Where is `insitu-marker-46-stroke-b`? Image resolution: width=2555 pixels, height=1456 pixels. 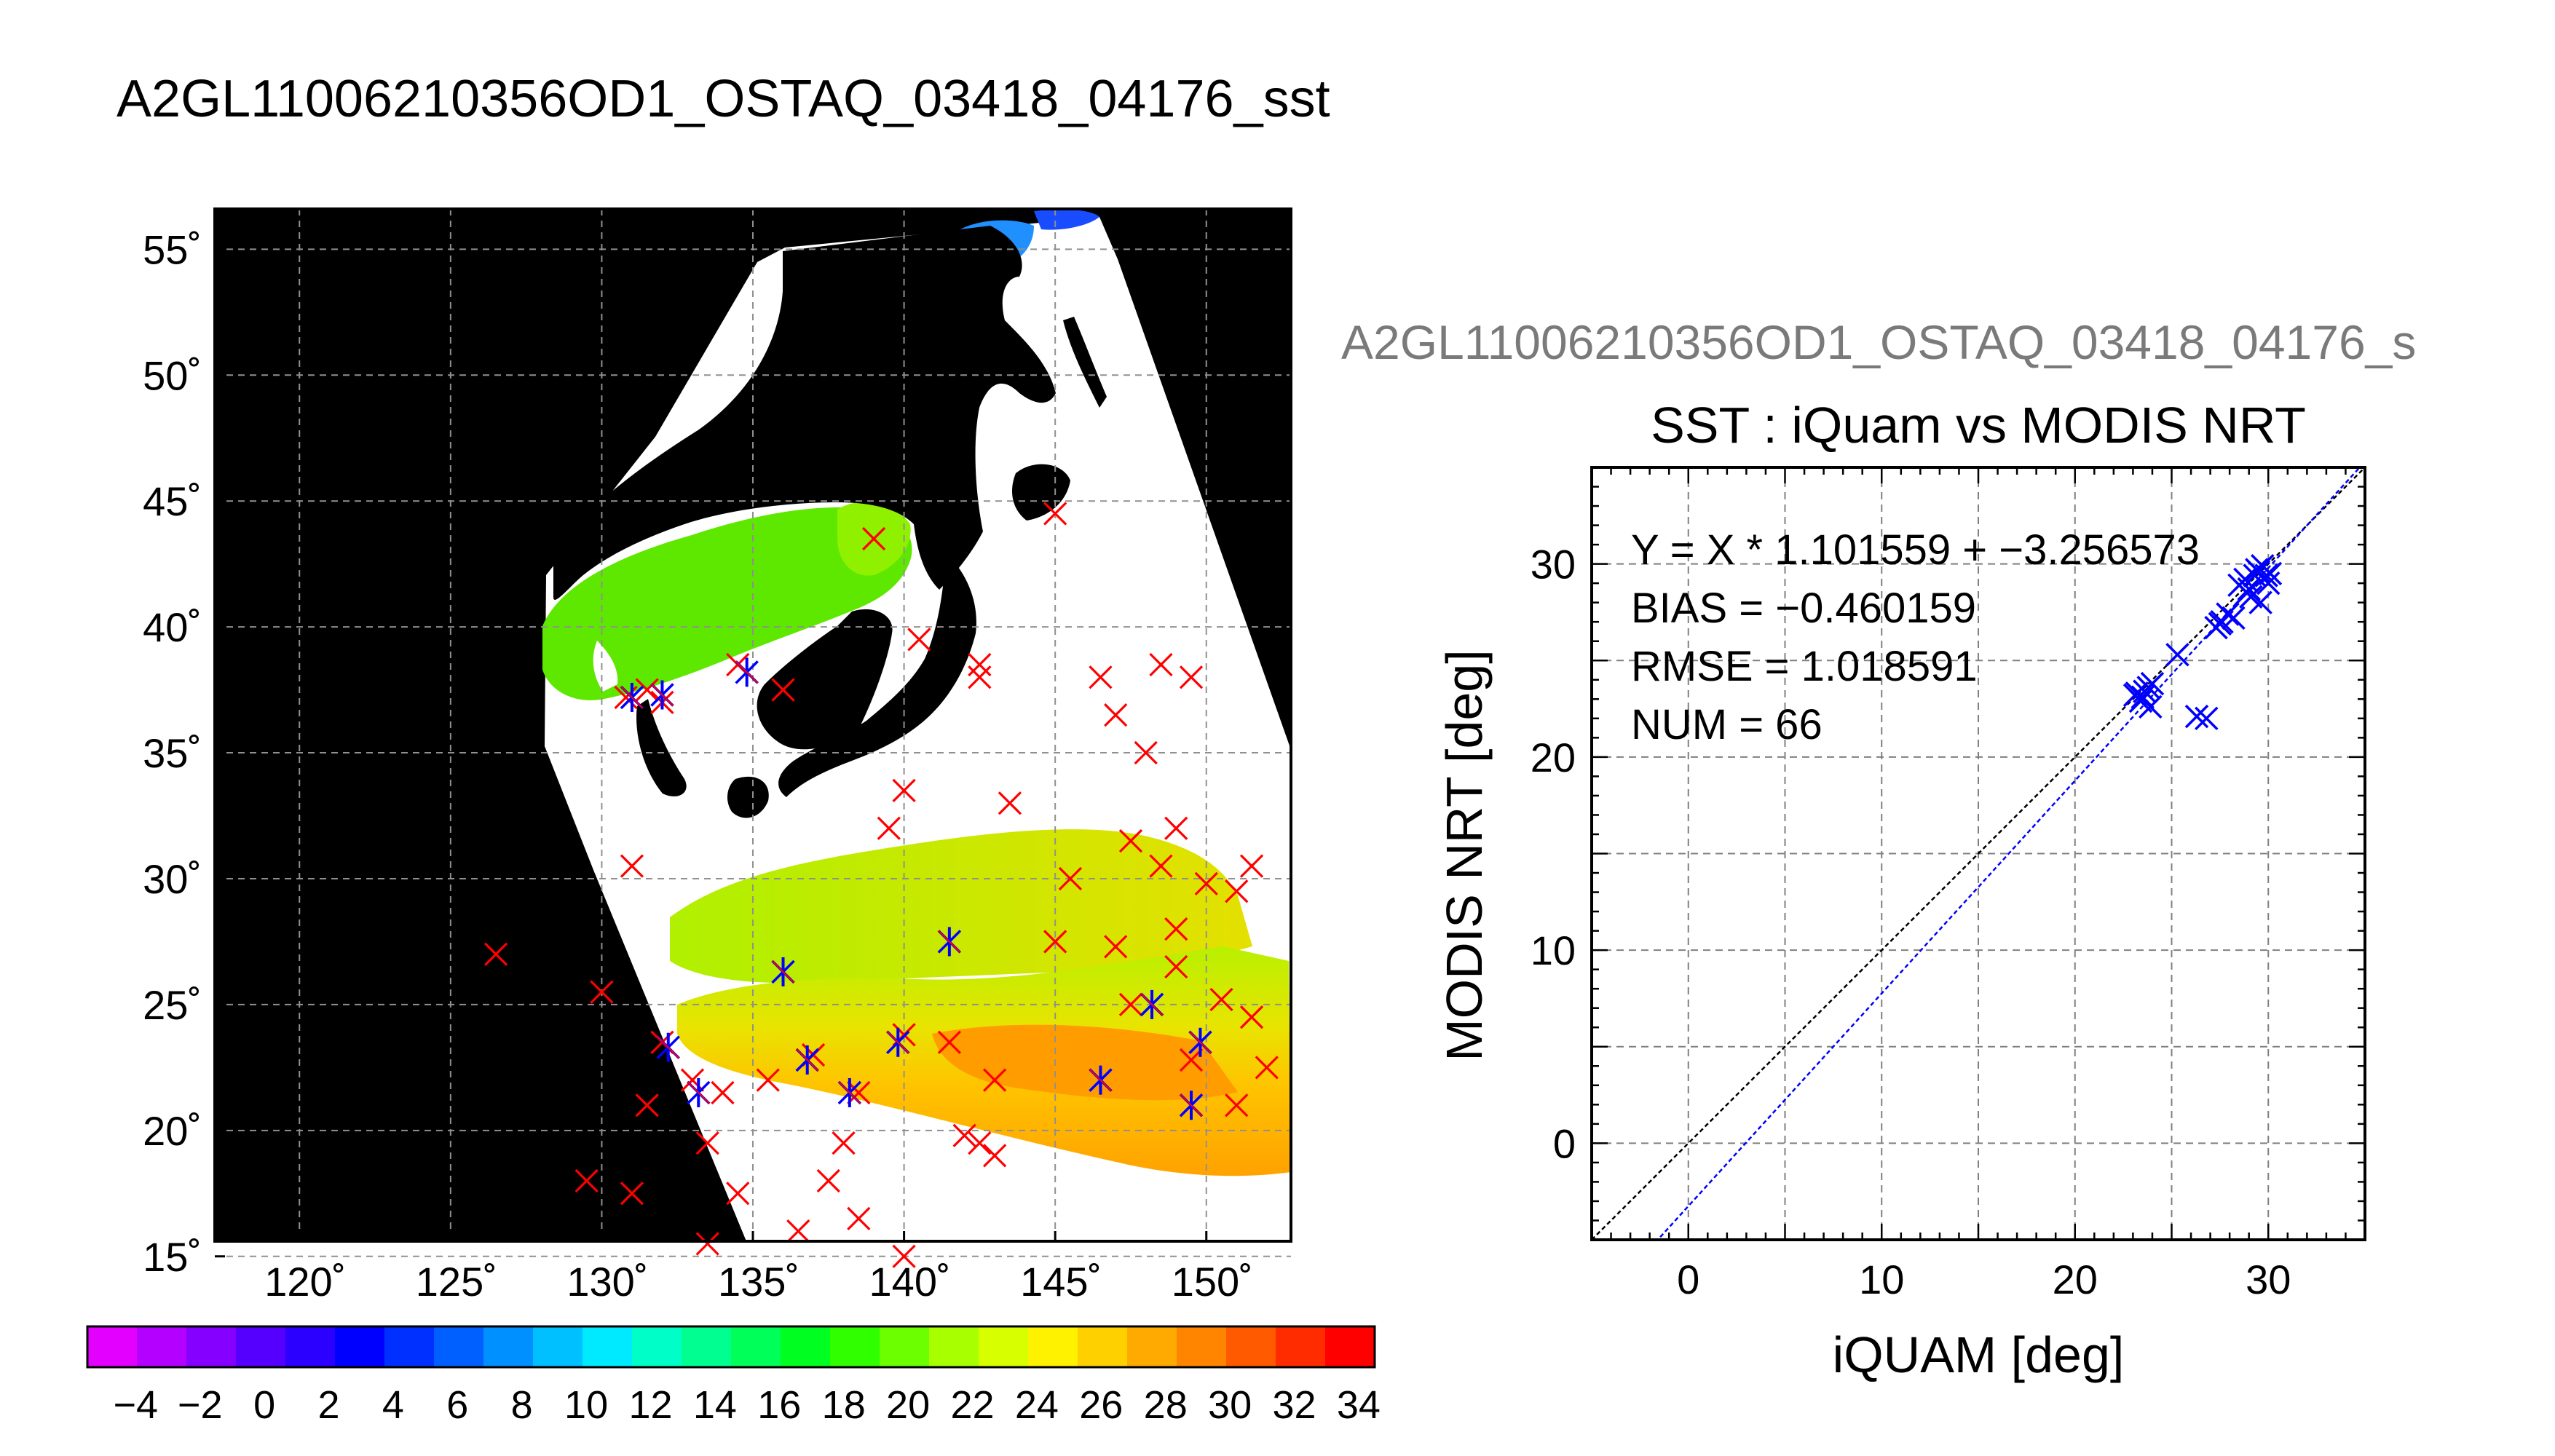
insitu-marker-46-stroke-b is located at coordinates (1146, 752).